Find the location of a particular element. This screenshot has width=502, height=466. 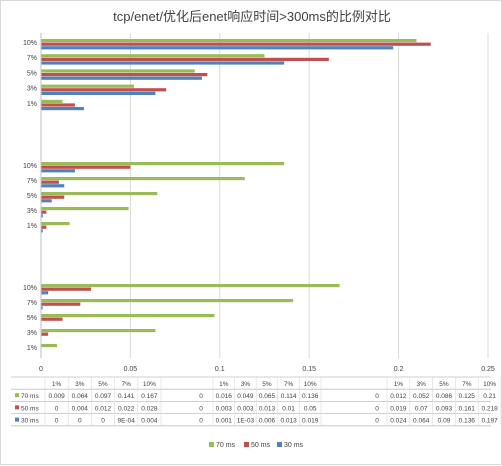

table-cell: 0.049 is located at coordinates (245, 396).